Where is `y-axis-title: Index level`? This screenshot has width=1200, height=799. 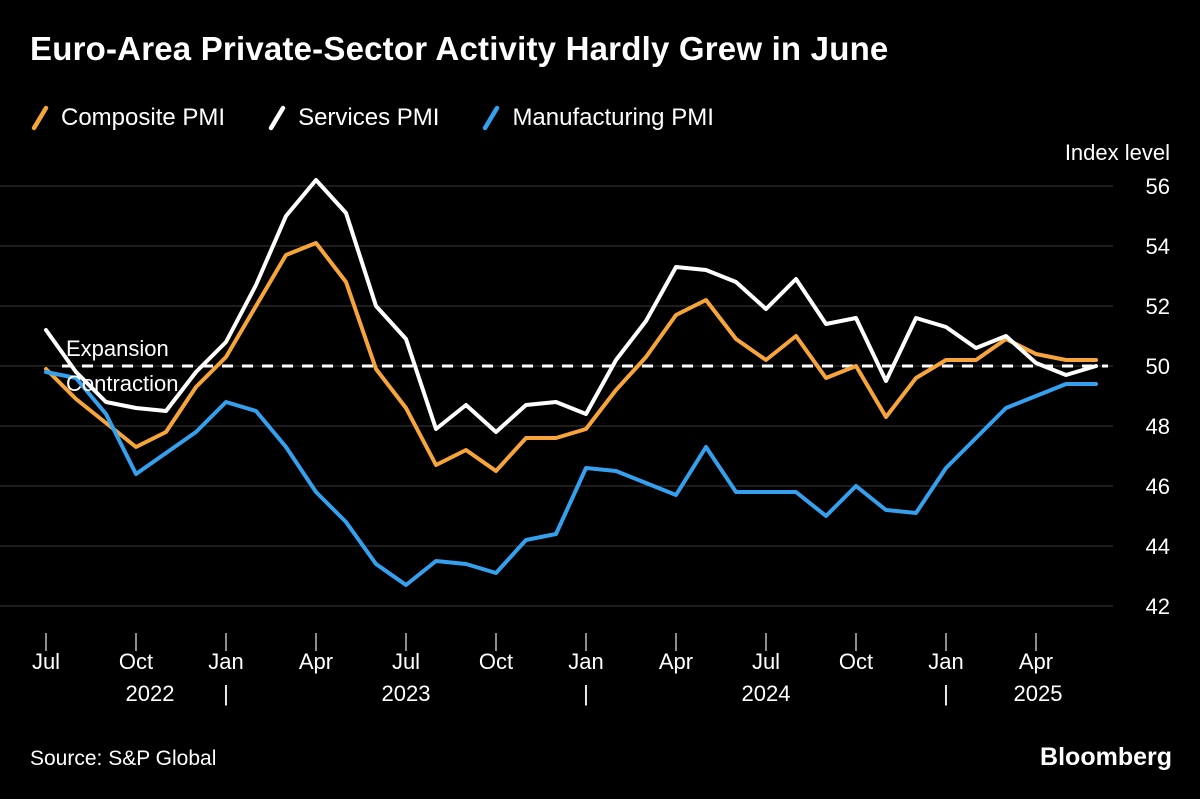 y-axis-title: Index level is located at coordinates (1117, 152).